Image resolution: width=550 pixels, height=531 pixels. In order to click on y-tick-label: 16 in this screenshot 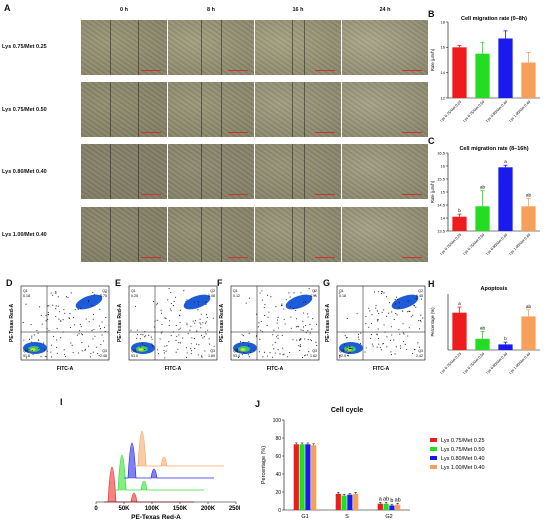, I will do `click(443, 47)`.